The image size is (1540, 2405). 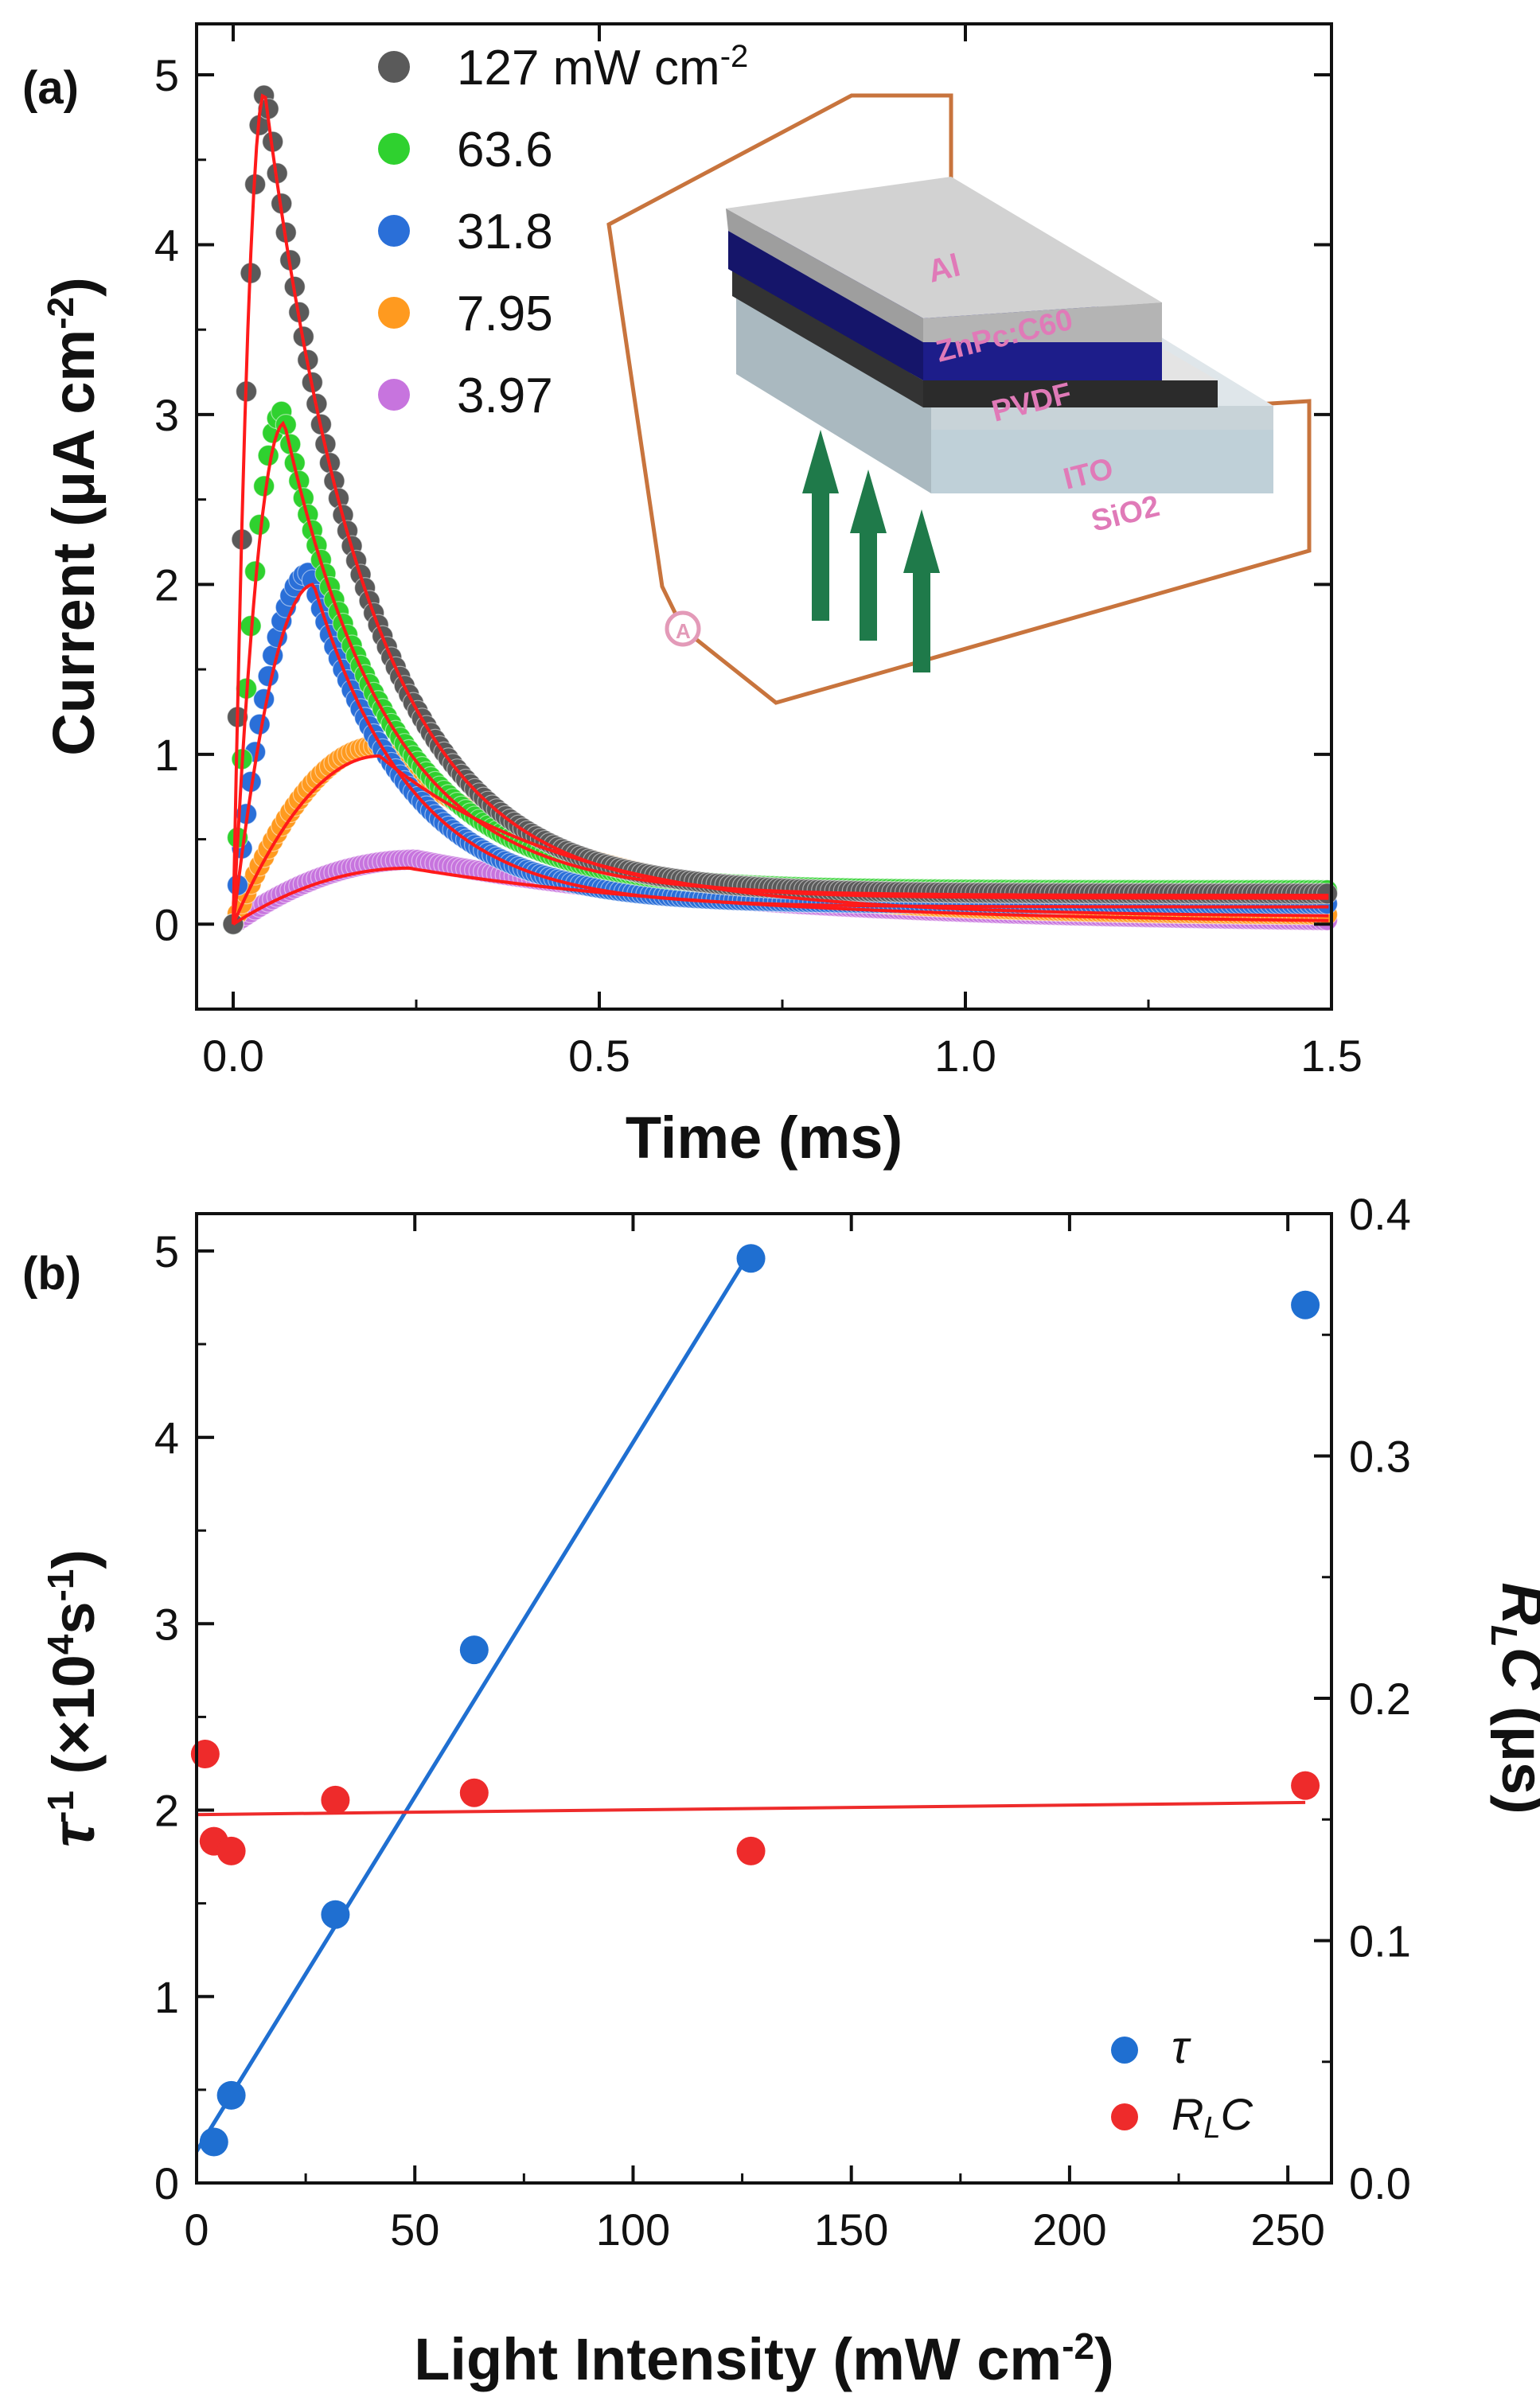 I want to click on y-left-tick-label: 0, so click(x=166, y=2183).